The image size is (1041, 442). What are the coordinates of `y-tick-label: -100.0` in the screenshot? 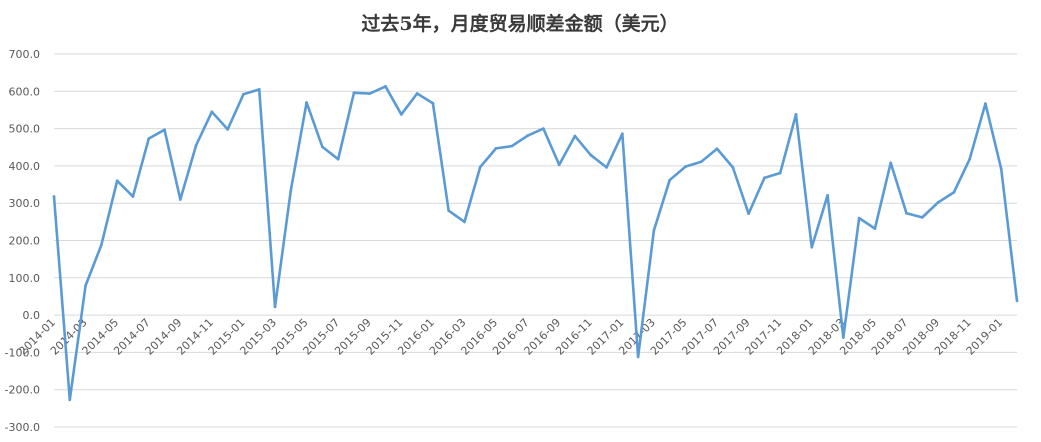 It's located at (22, 352).